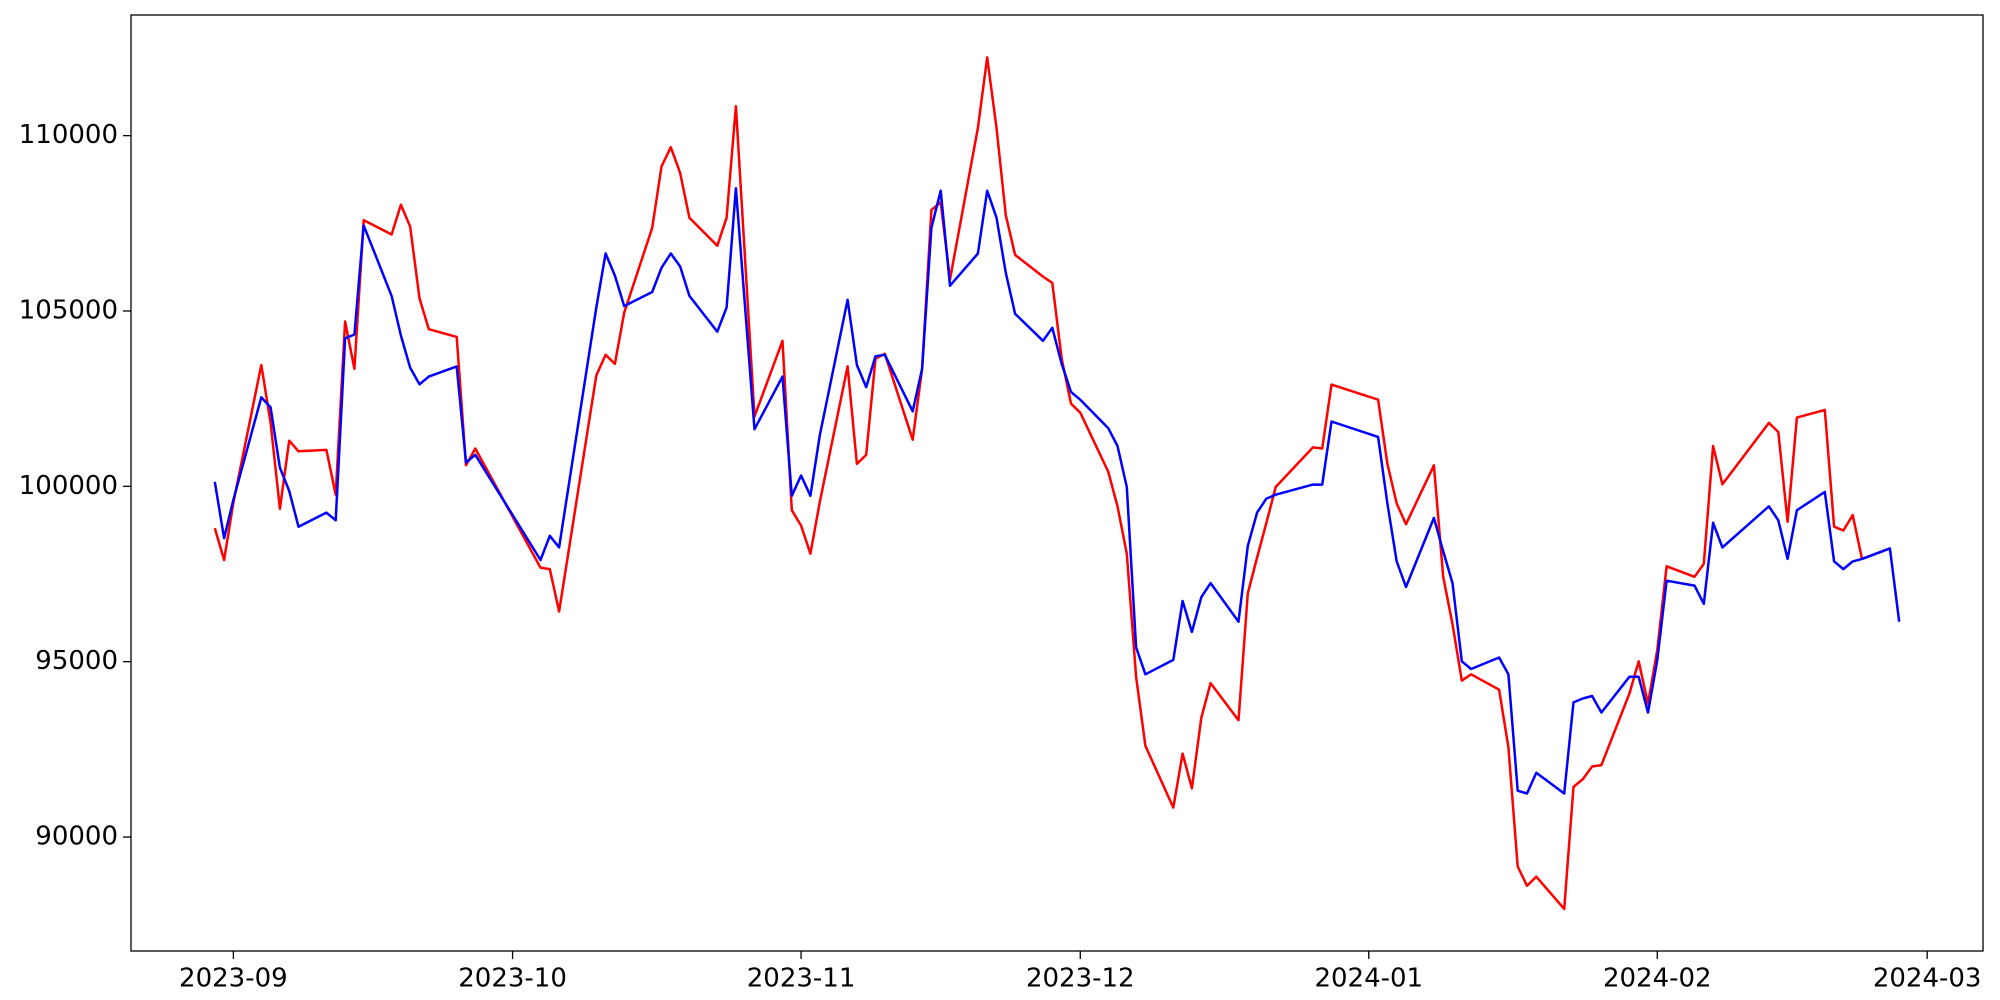  Describe the element at coordinates (76, 837) in the screenshot. I see `y-tick-label: 90000` at that location.